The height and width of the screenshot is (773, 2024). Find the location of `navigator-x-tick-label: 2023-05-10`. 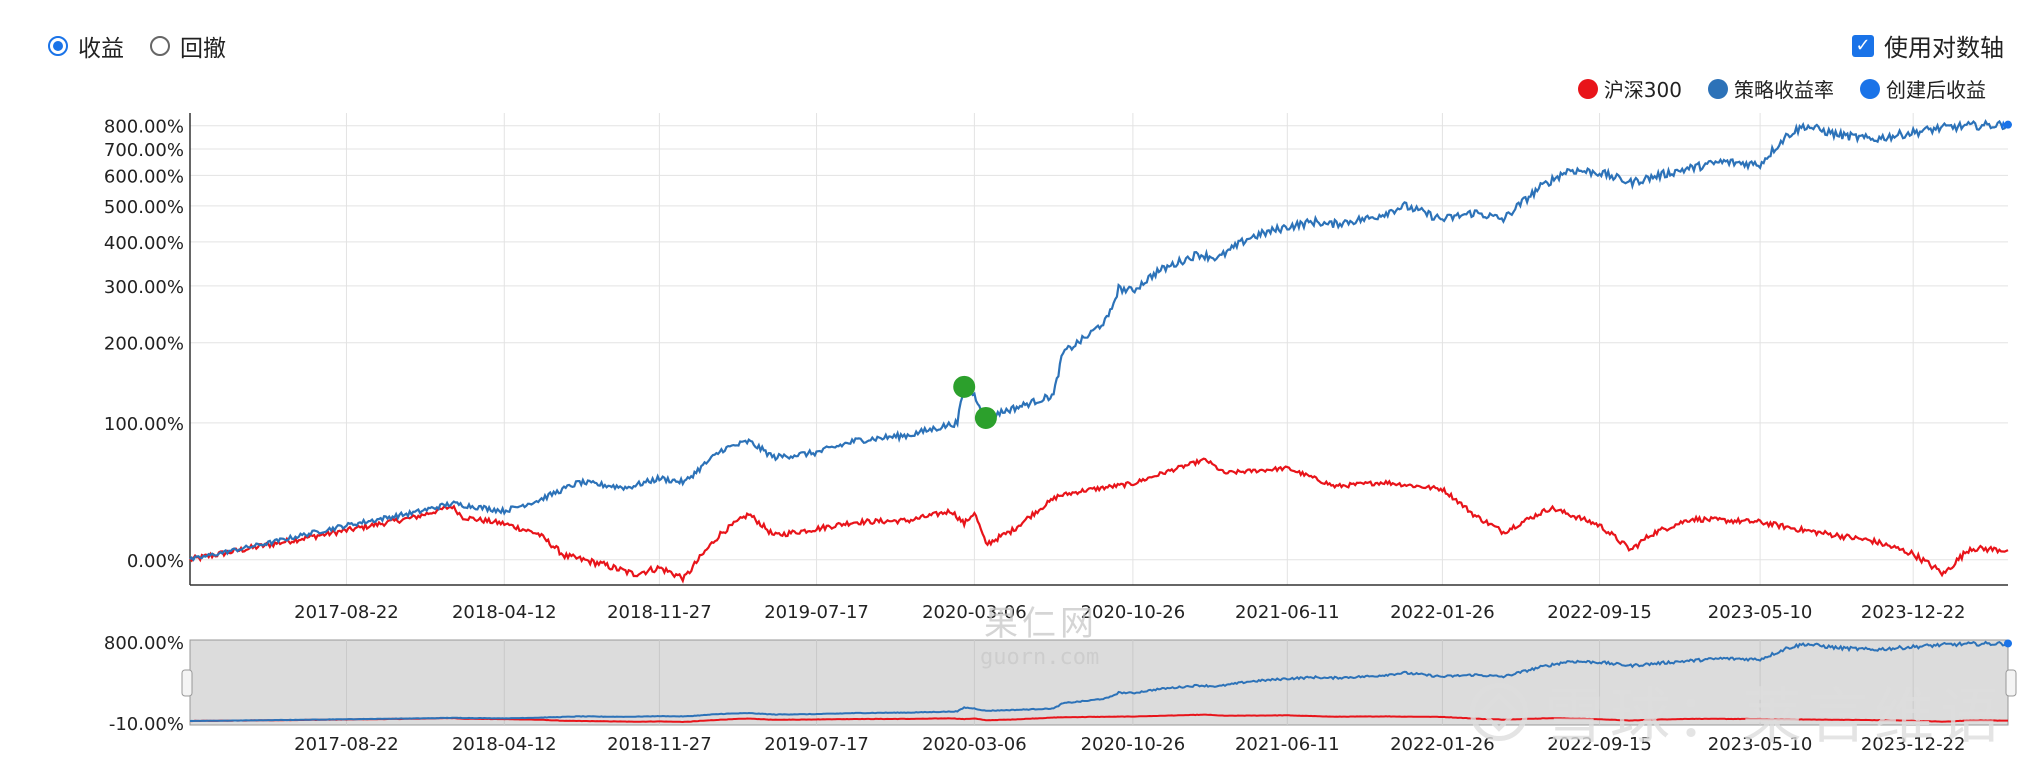

navigator-x-tick-label: 2023-05-10 is located at coordinates (1760, 744).